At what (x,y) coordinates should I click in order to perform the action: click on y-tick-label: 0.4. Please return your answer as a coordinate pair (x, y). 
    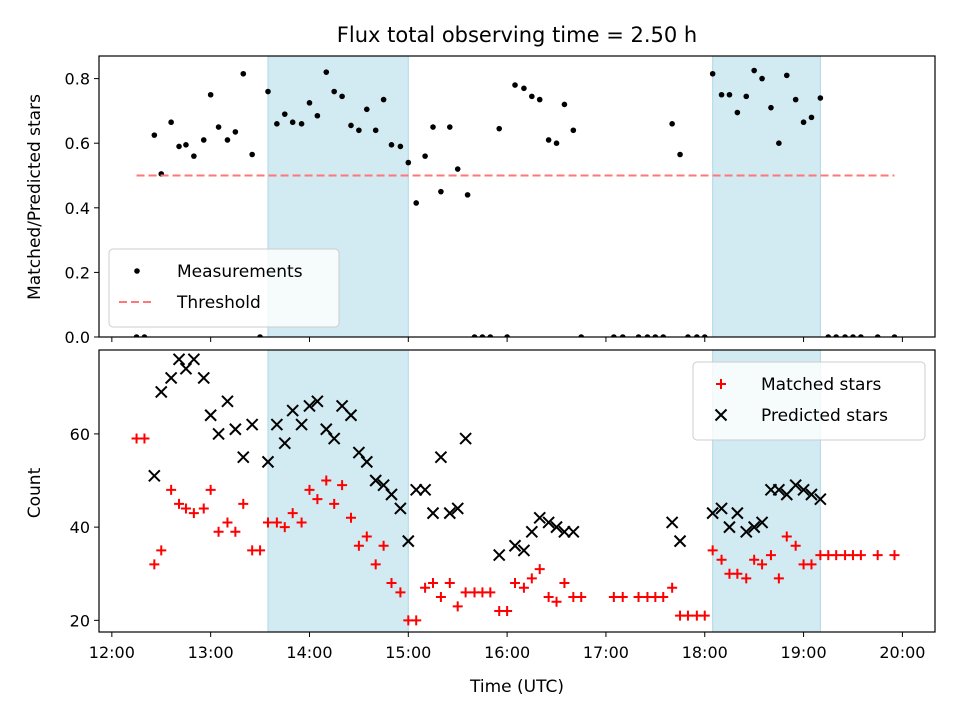
    Looking at the image, I should click on (77, 208).